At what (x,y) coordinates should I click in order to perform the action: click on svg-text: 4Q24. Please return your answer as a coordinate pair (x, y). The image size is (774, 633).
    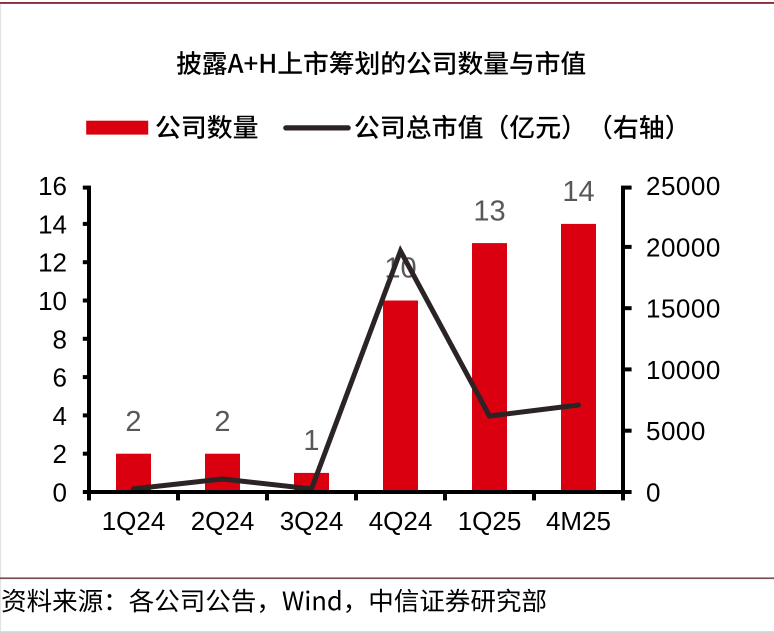
    Looking at the image, I should click on (401, 521).